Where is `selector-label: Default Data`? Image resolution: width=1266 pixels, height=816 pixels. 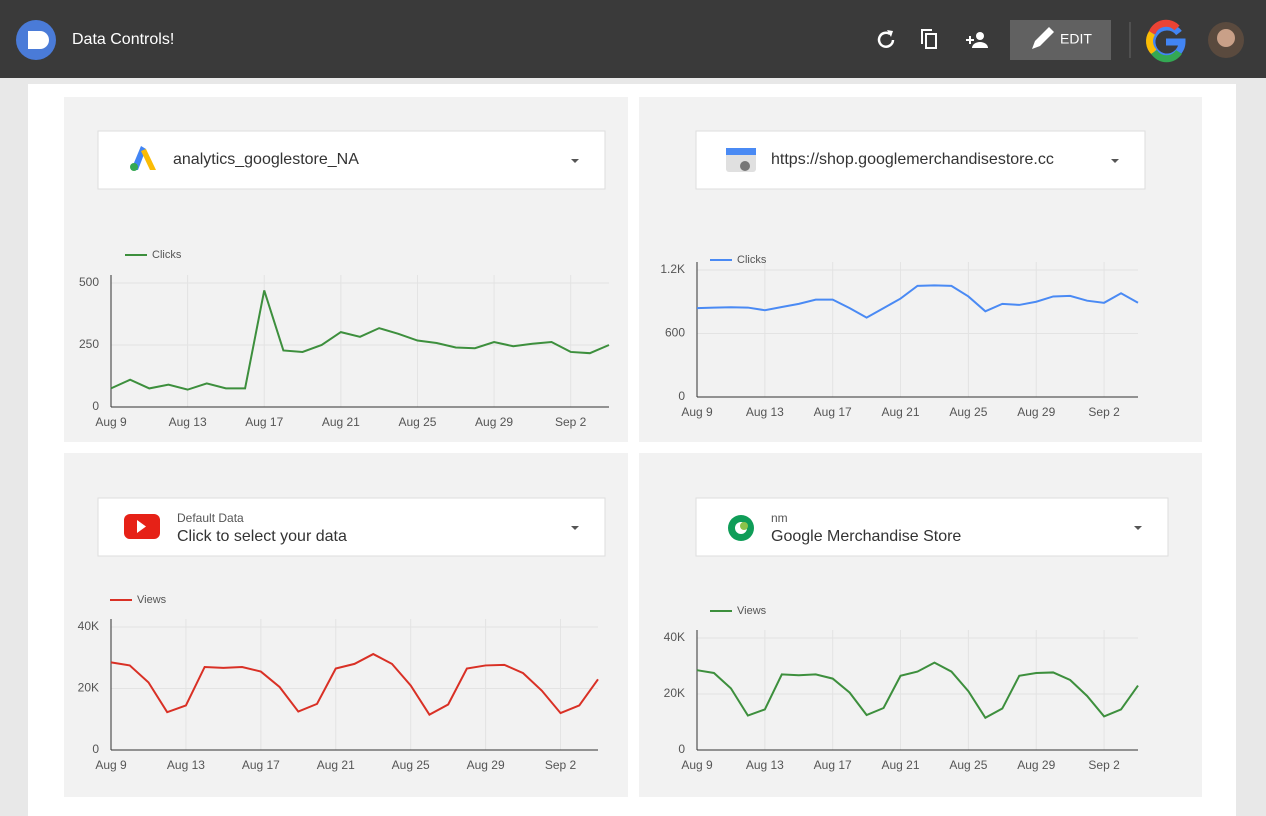 selector-label: Default Data is located at coordinates (210, 518).